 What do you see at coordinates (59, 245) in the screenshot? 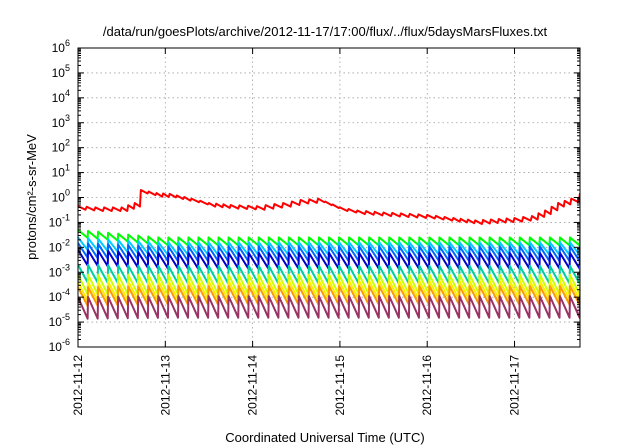
I see `y-tick-label: 10⁻²` at bounding box center [59, 245].